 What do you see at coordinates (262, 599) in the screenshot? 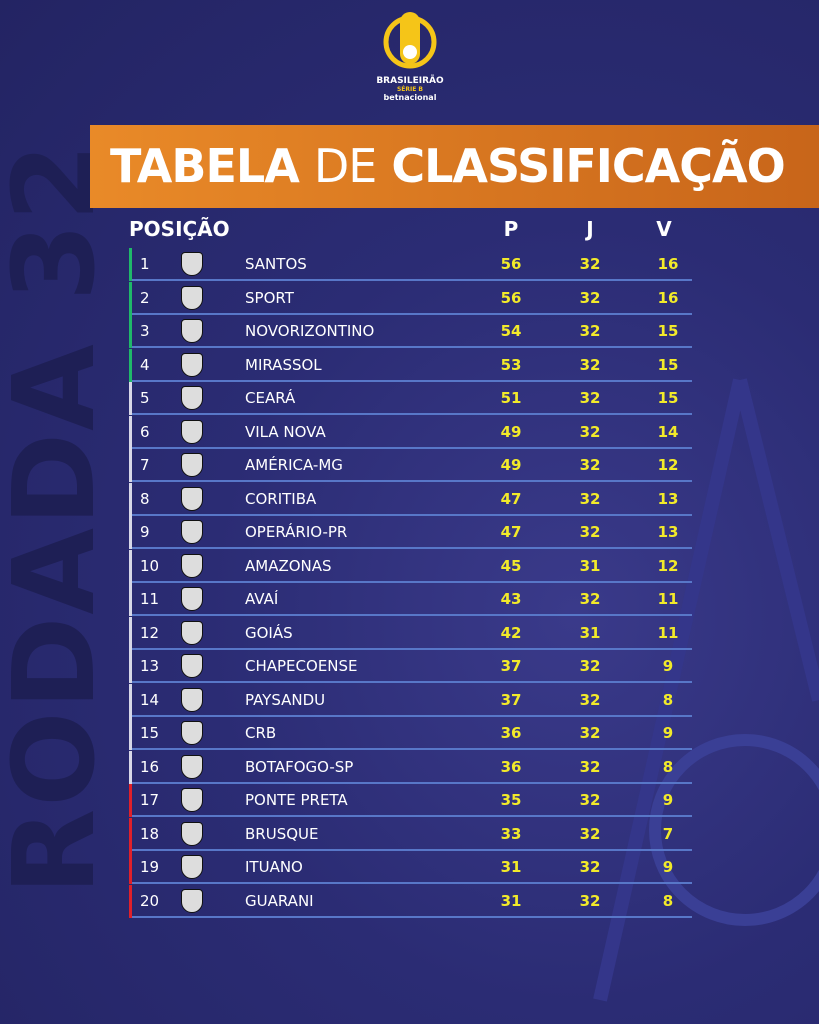
I see `team-name: AVAÍ` at bounding box center [262, 599].